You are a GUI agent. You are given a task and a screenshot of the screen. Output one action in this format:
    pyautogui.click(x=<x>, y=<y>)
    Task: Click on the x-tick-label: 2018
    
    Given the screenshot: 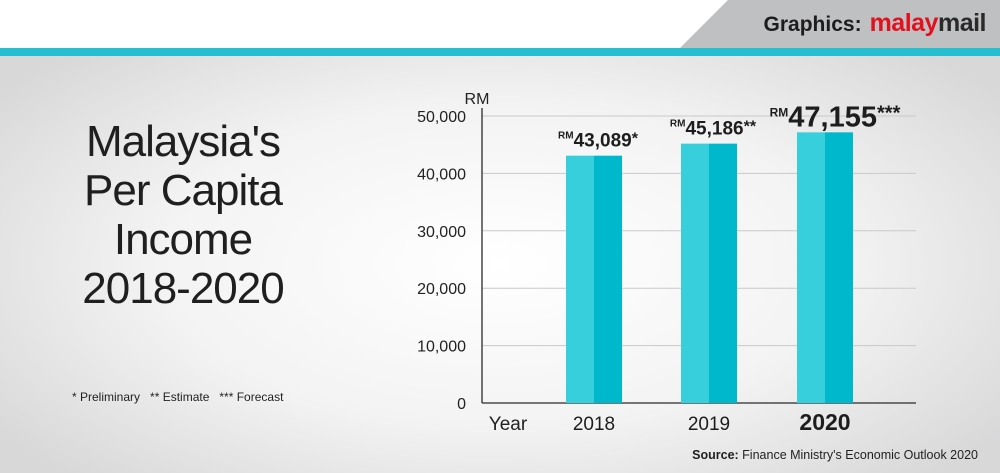 What is the action you would take?
    pyautogui.click(x=594, y=424)
    